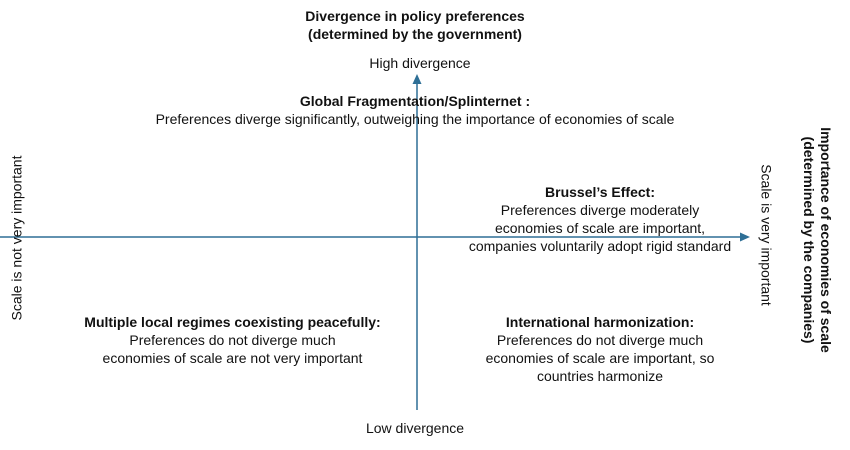 This screenshot has height=450, width=850. Describe the element at coordinates (415, 34) in the screenshot. I see `y-axis-title-line2: (determined by the government)` at that location.